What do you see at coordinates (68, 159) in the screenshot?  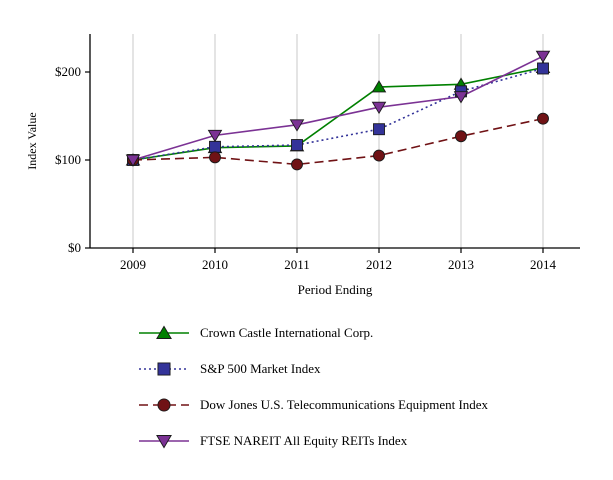 I see `y-tick-label: $100` at bounding box center [68, 159].